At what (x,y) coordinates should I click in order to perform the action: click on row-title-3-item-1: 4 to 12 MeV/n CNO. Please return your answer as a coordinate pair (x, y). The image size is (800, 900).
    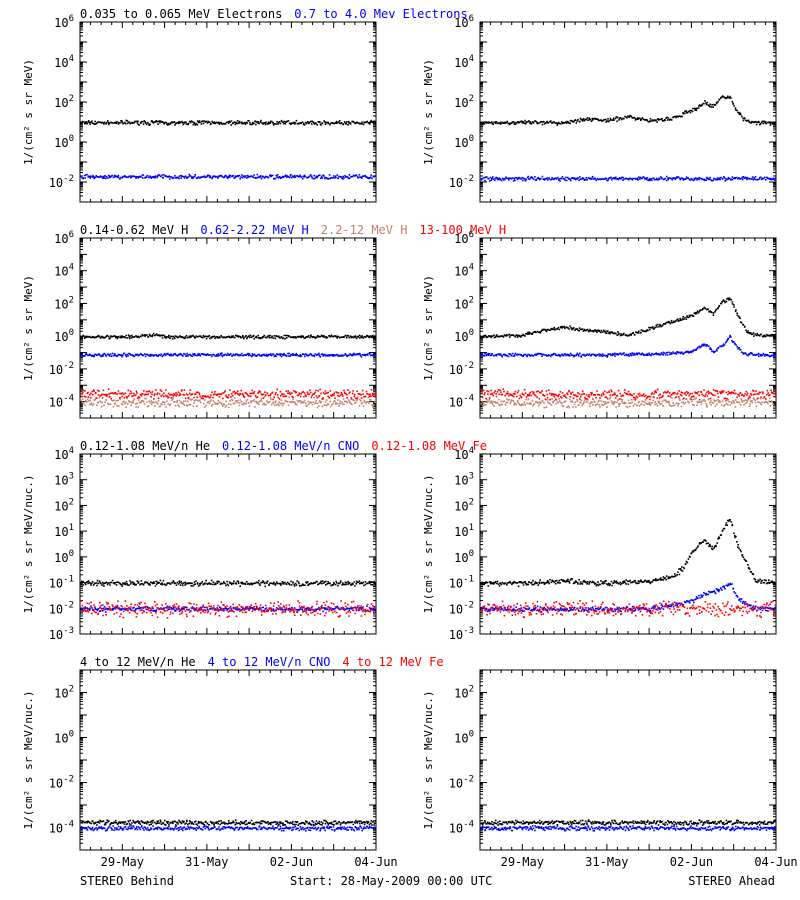
    Looking at the image, I should click on (269, 662).